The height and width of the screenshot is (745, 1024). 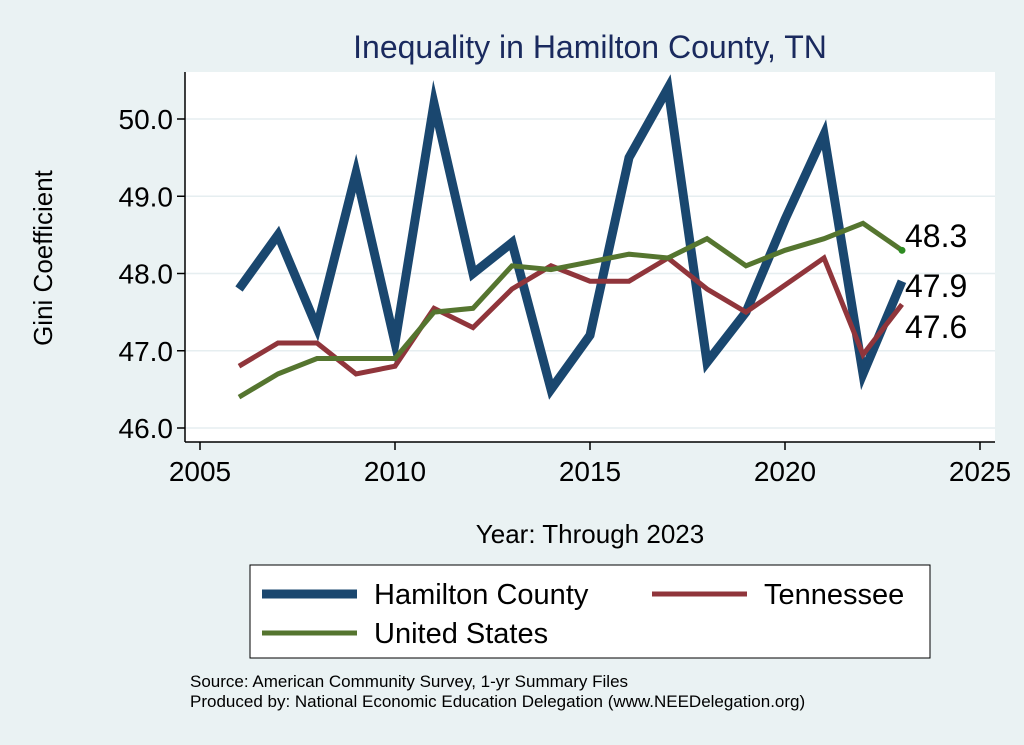 What do you see at coordinates (146, 196) in the screenshot?
I see `y-tick-label: 49.0` at bounding box center [146, 196].